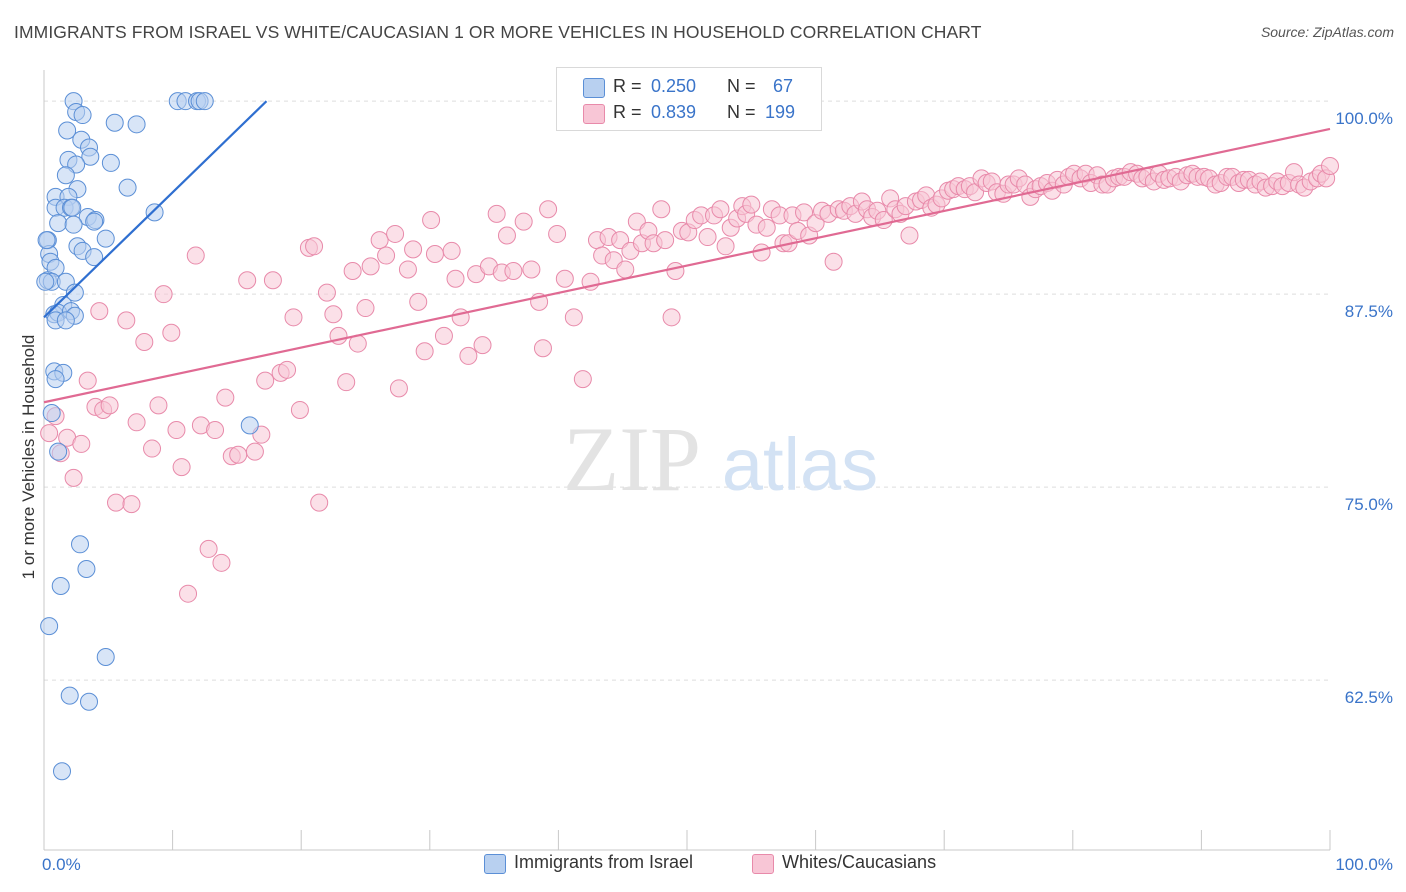  I want to click on legend-r-value: 0.250, so click(674, 86).